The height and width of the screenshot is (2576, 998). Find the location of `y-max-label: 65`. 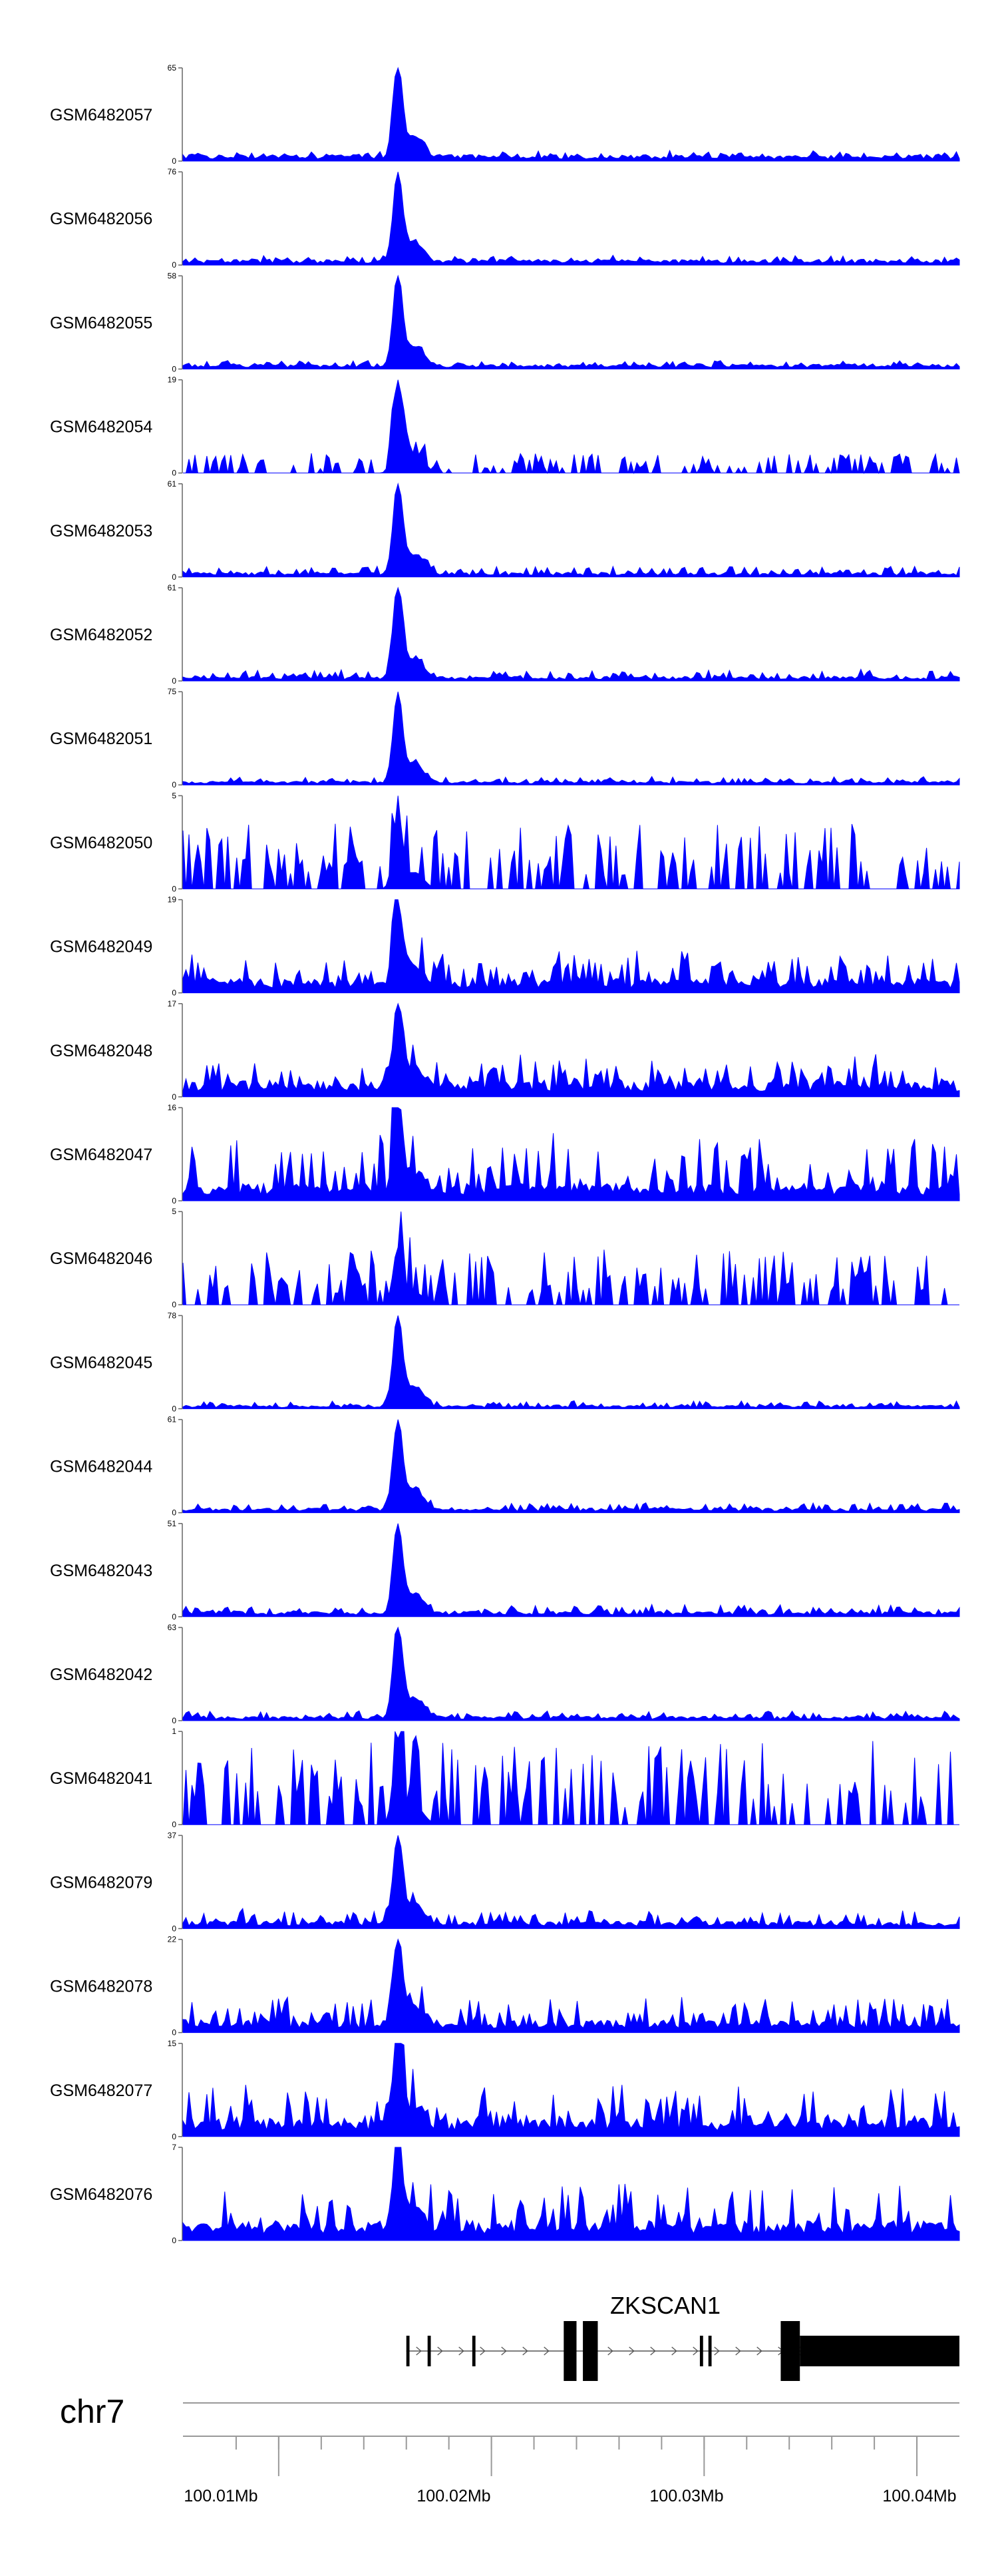

y-max-label: 65 is located at coordinates (172, 68).